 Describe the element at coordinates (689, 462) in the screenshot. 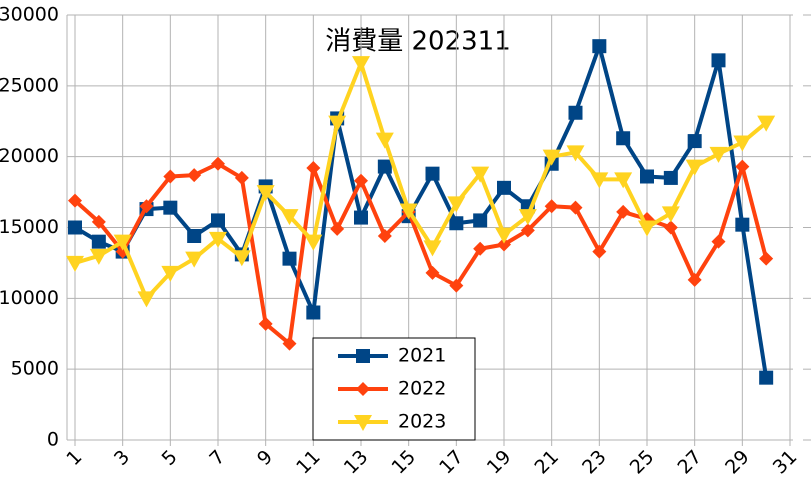

I see `x-tick-label: 27` at that location.